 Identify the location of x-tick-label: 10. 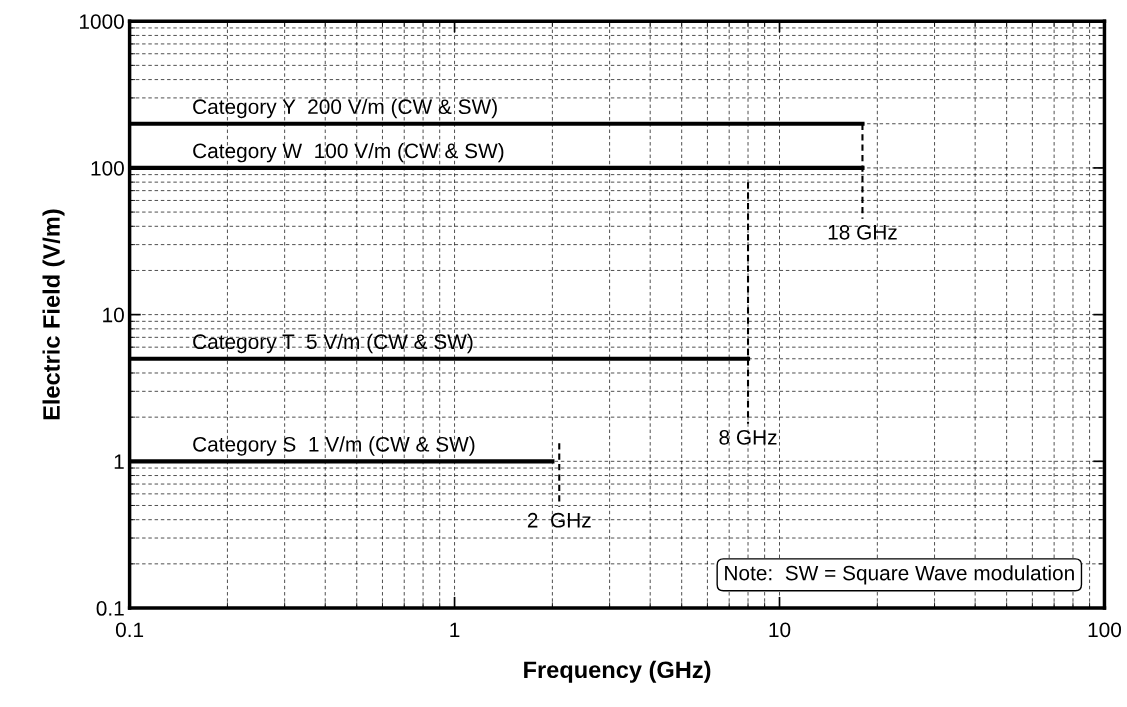
(780, 630).